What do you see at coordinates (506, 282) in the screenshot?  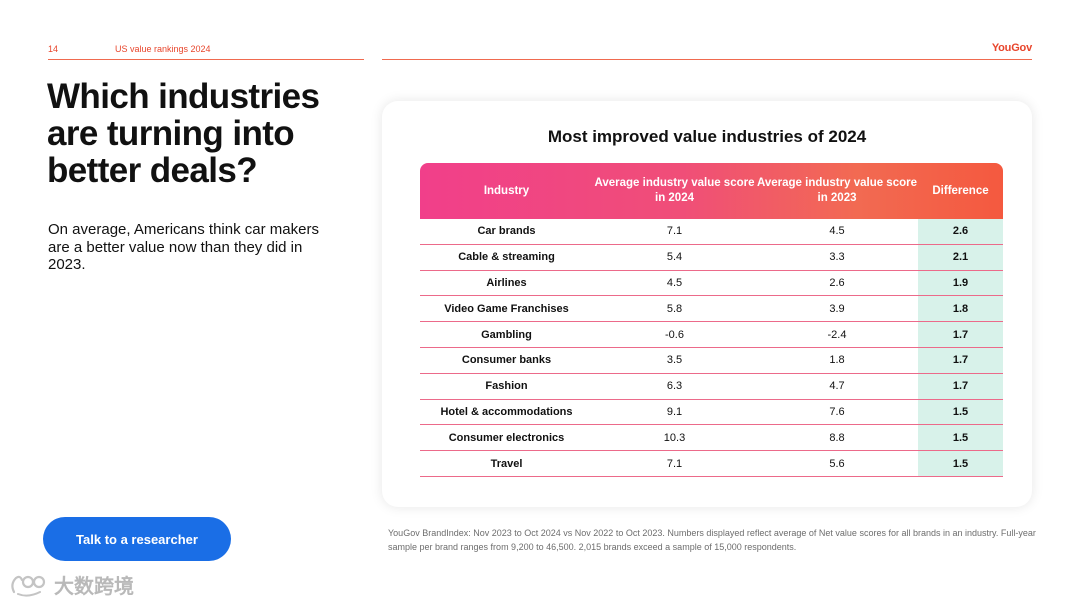 I see `cell-industry: Airlines` at bounding box center [506, 282].